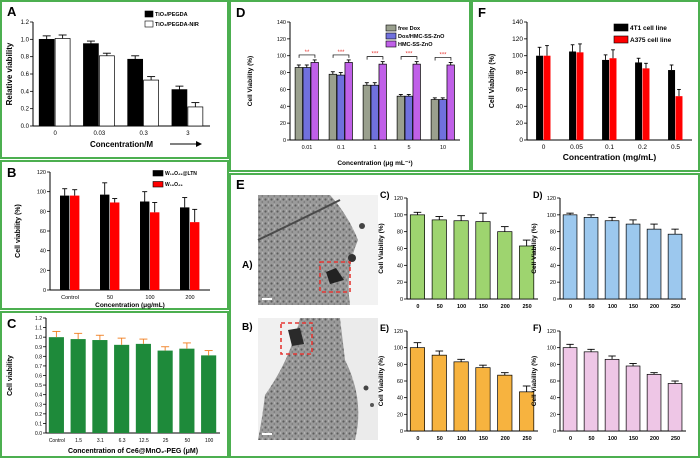 The width and height of the screenshot is (700, 458). I want to click on bar-c-s0-c1, so click(78, 386).